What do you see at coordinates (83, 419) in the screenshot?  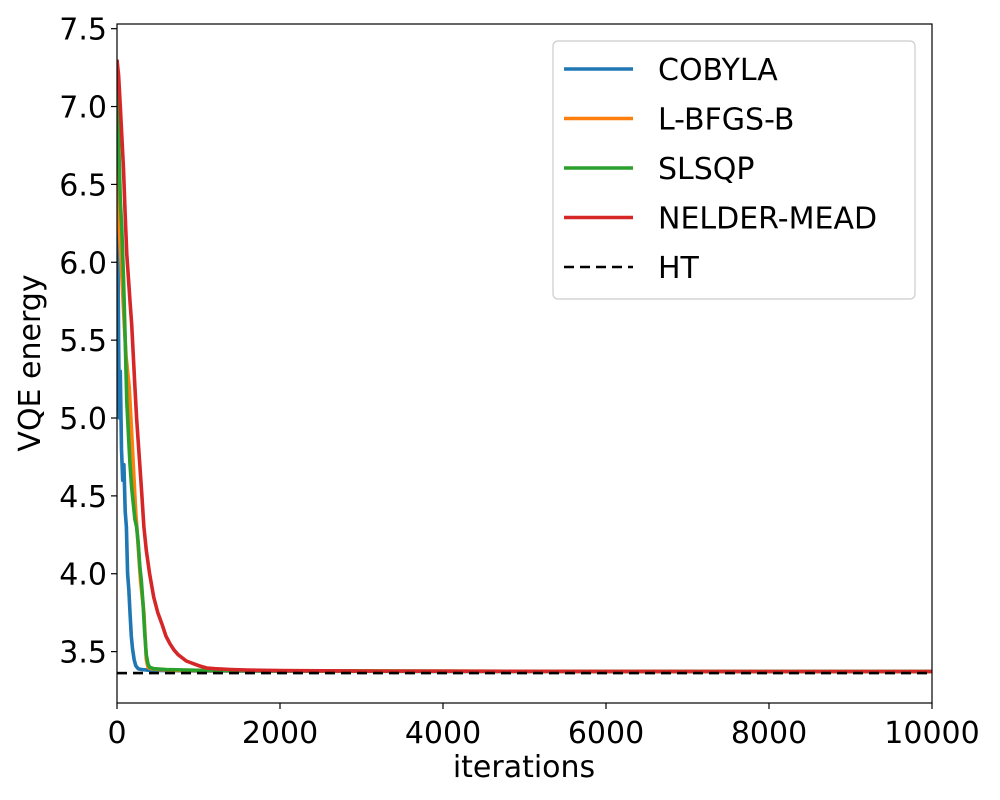 I see `y-tick-label: 5.0` at bounding box center [83, 419].